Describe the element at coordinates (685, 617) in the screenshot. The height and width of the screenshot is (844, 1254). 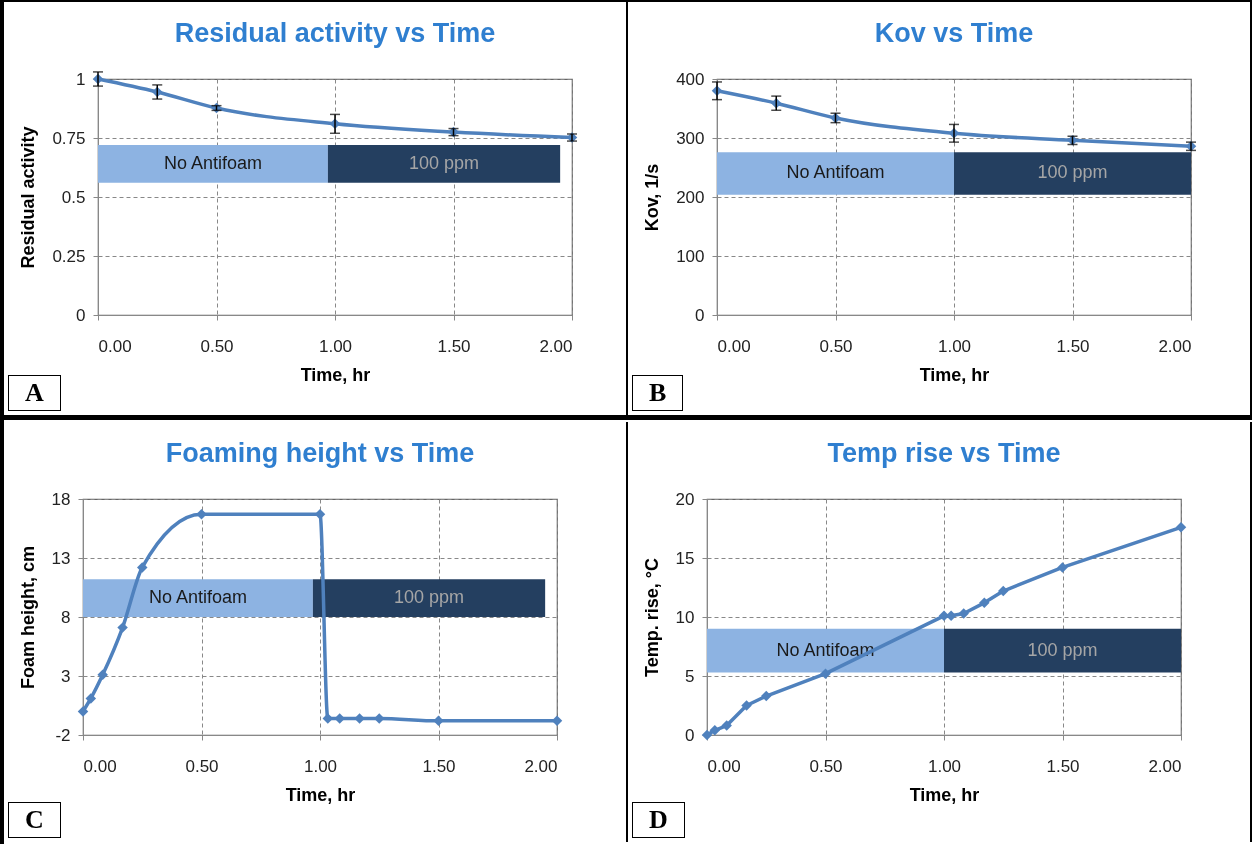
I see `y-tick-label: 10` at that location.